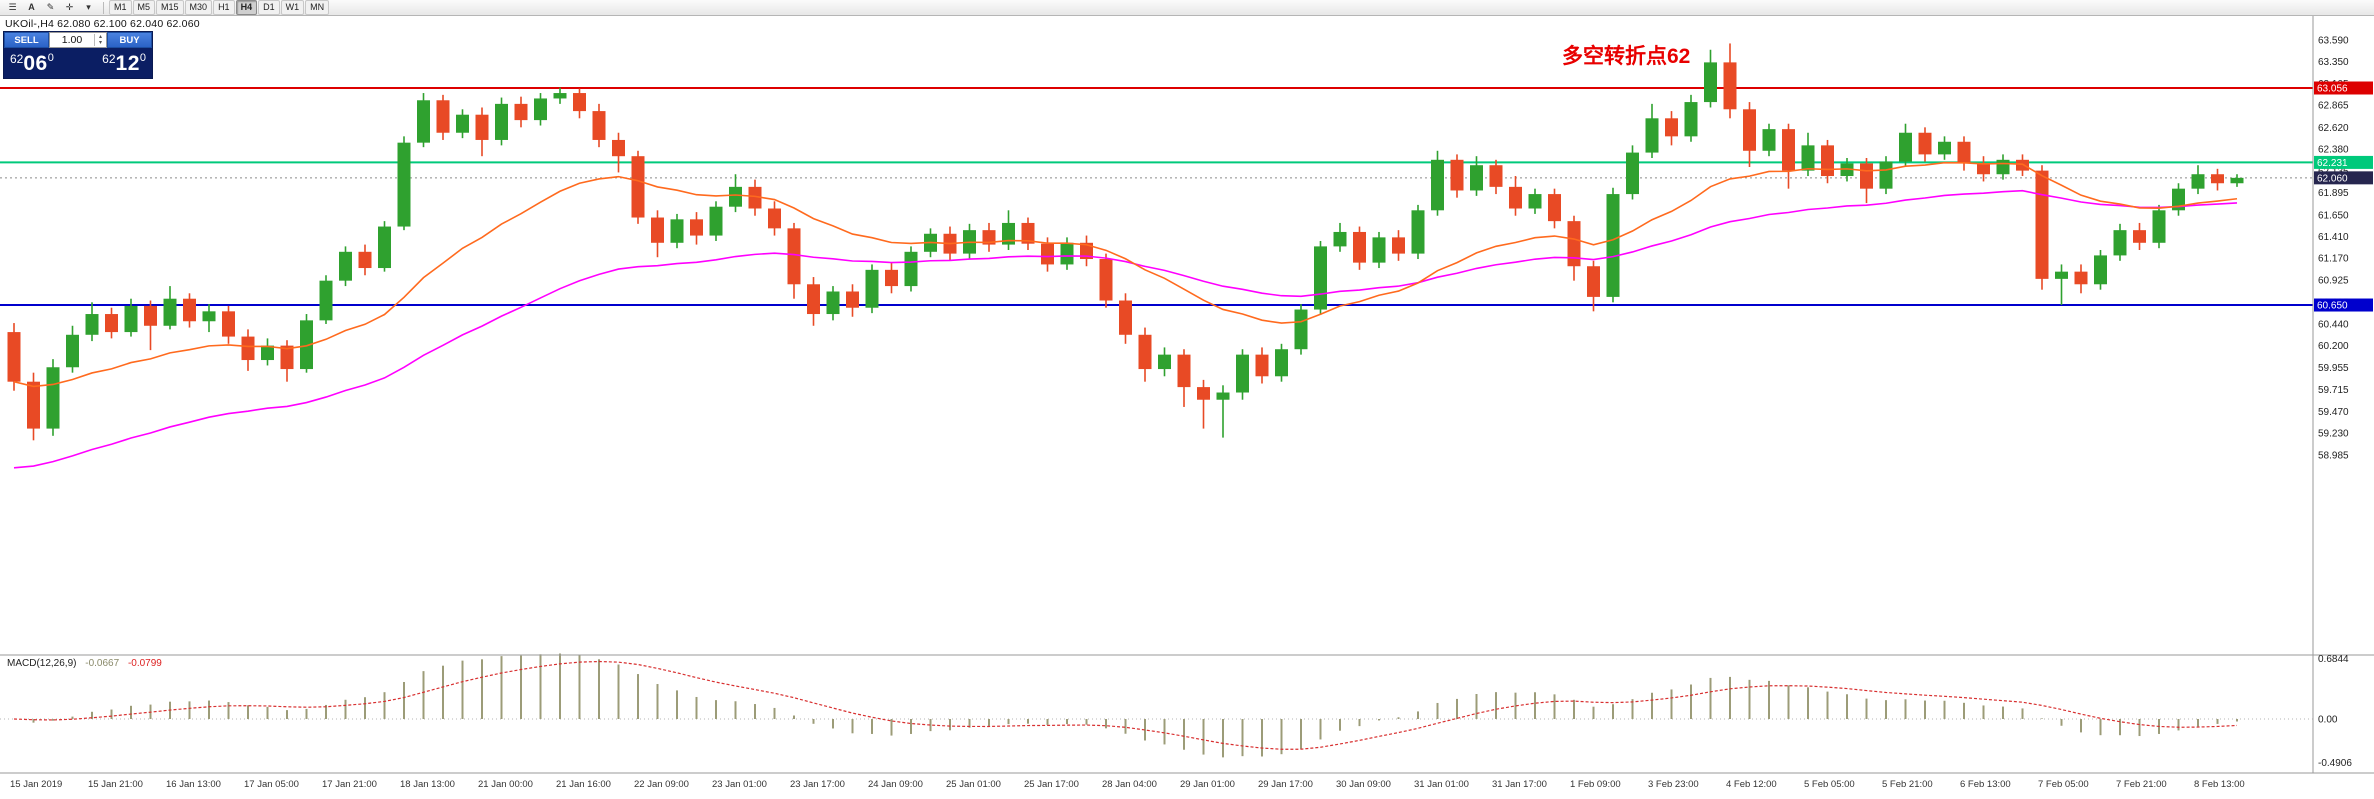  What do you see at coordinates (2333, 237) in the screenshot?
I see `price-axis-label: 61.410` at bounding box center [2333, 237].